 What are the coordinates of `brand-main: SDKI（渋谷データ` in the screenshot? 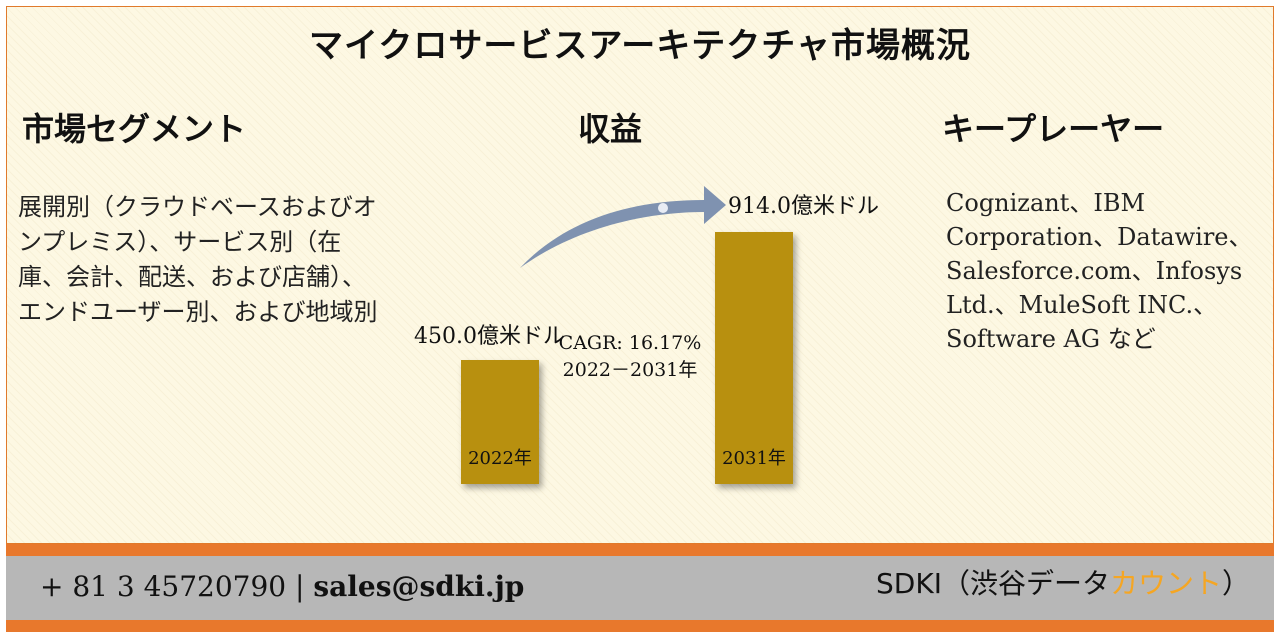 It's located at (993, 583).